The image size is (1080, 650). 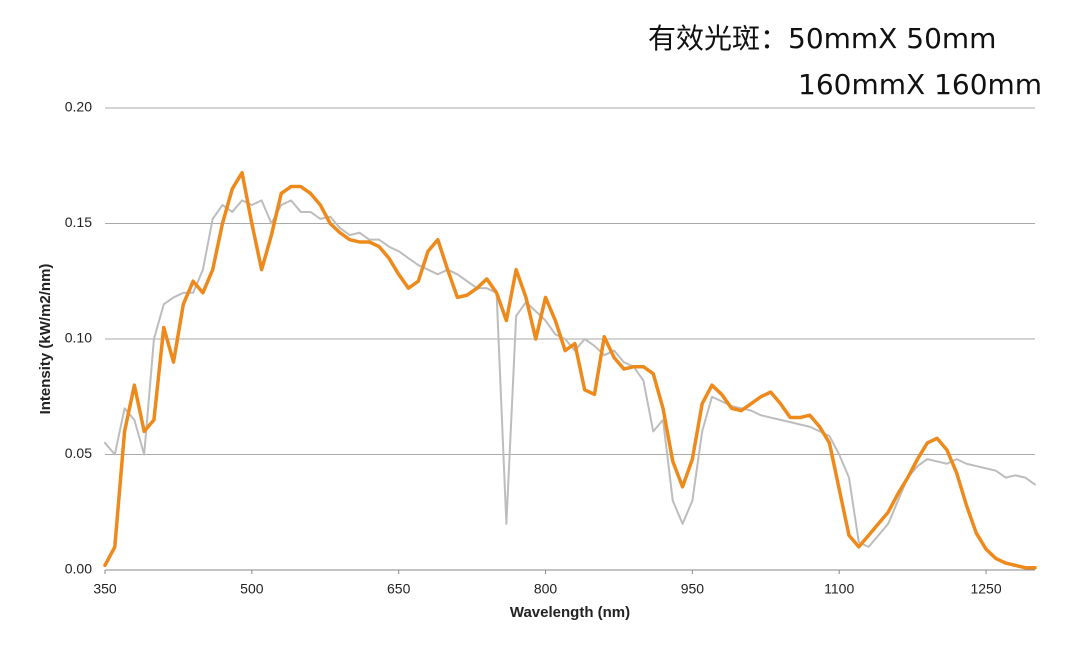 I want to click on x-tick-label: 800, so click(x=546, y=589).